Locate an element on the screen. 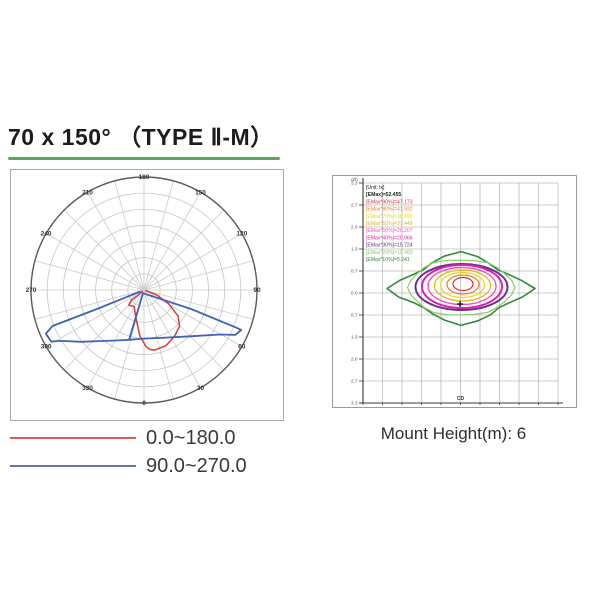 The image size is (600, 600). legend-label: 0.0~180.0 is located at coordinates (191, 437).